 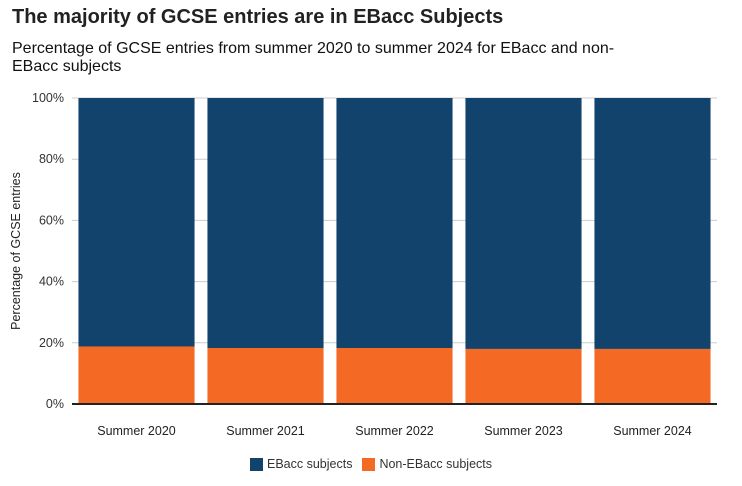 I want to click on x-tick-label: Summer 2020, so click(x=136, y=431).